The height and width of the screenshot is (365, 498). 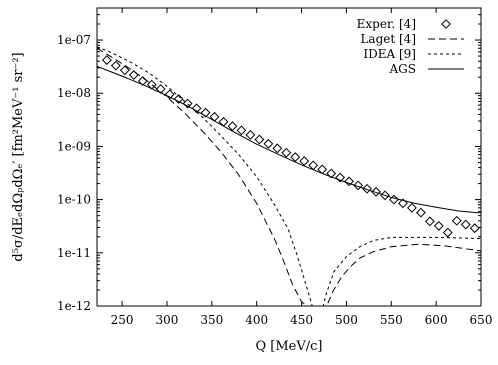 I want to click on x-tick-label: 450, so click(x=301, y=320).